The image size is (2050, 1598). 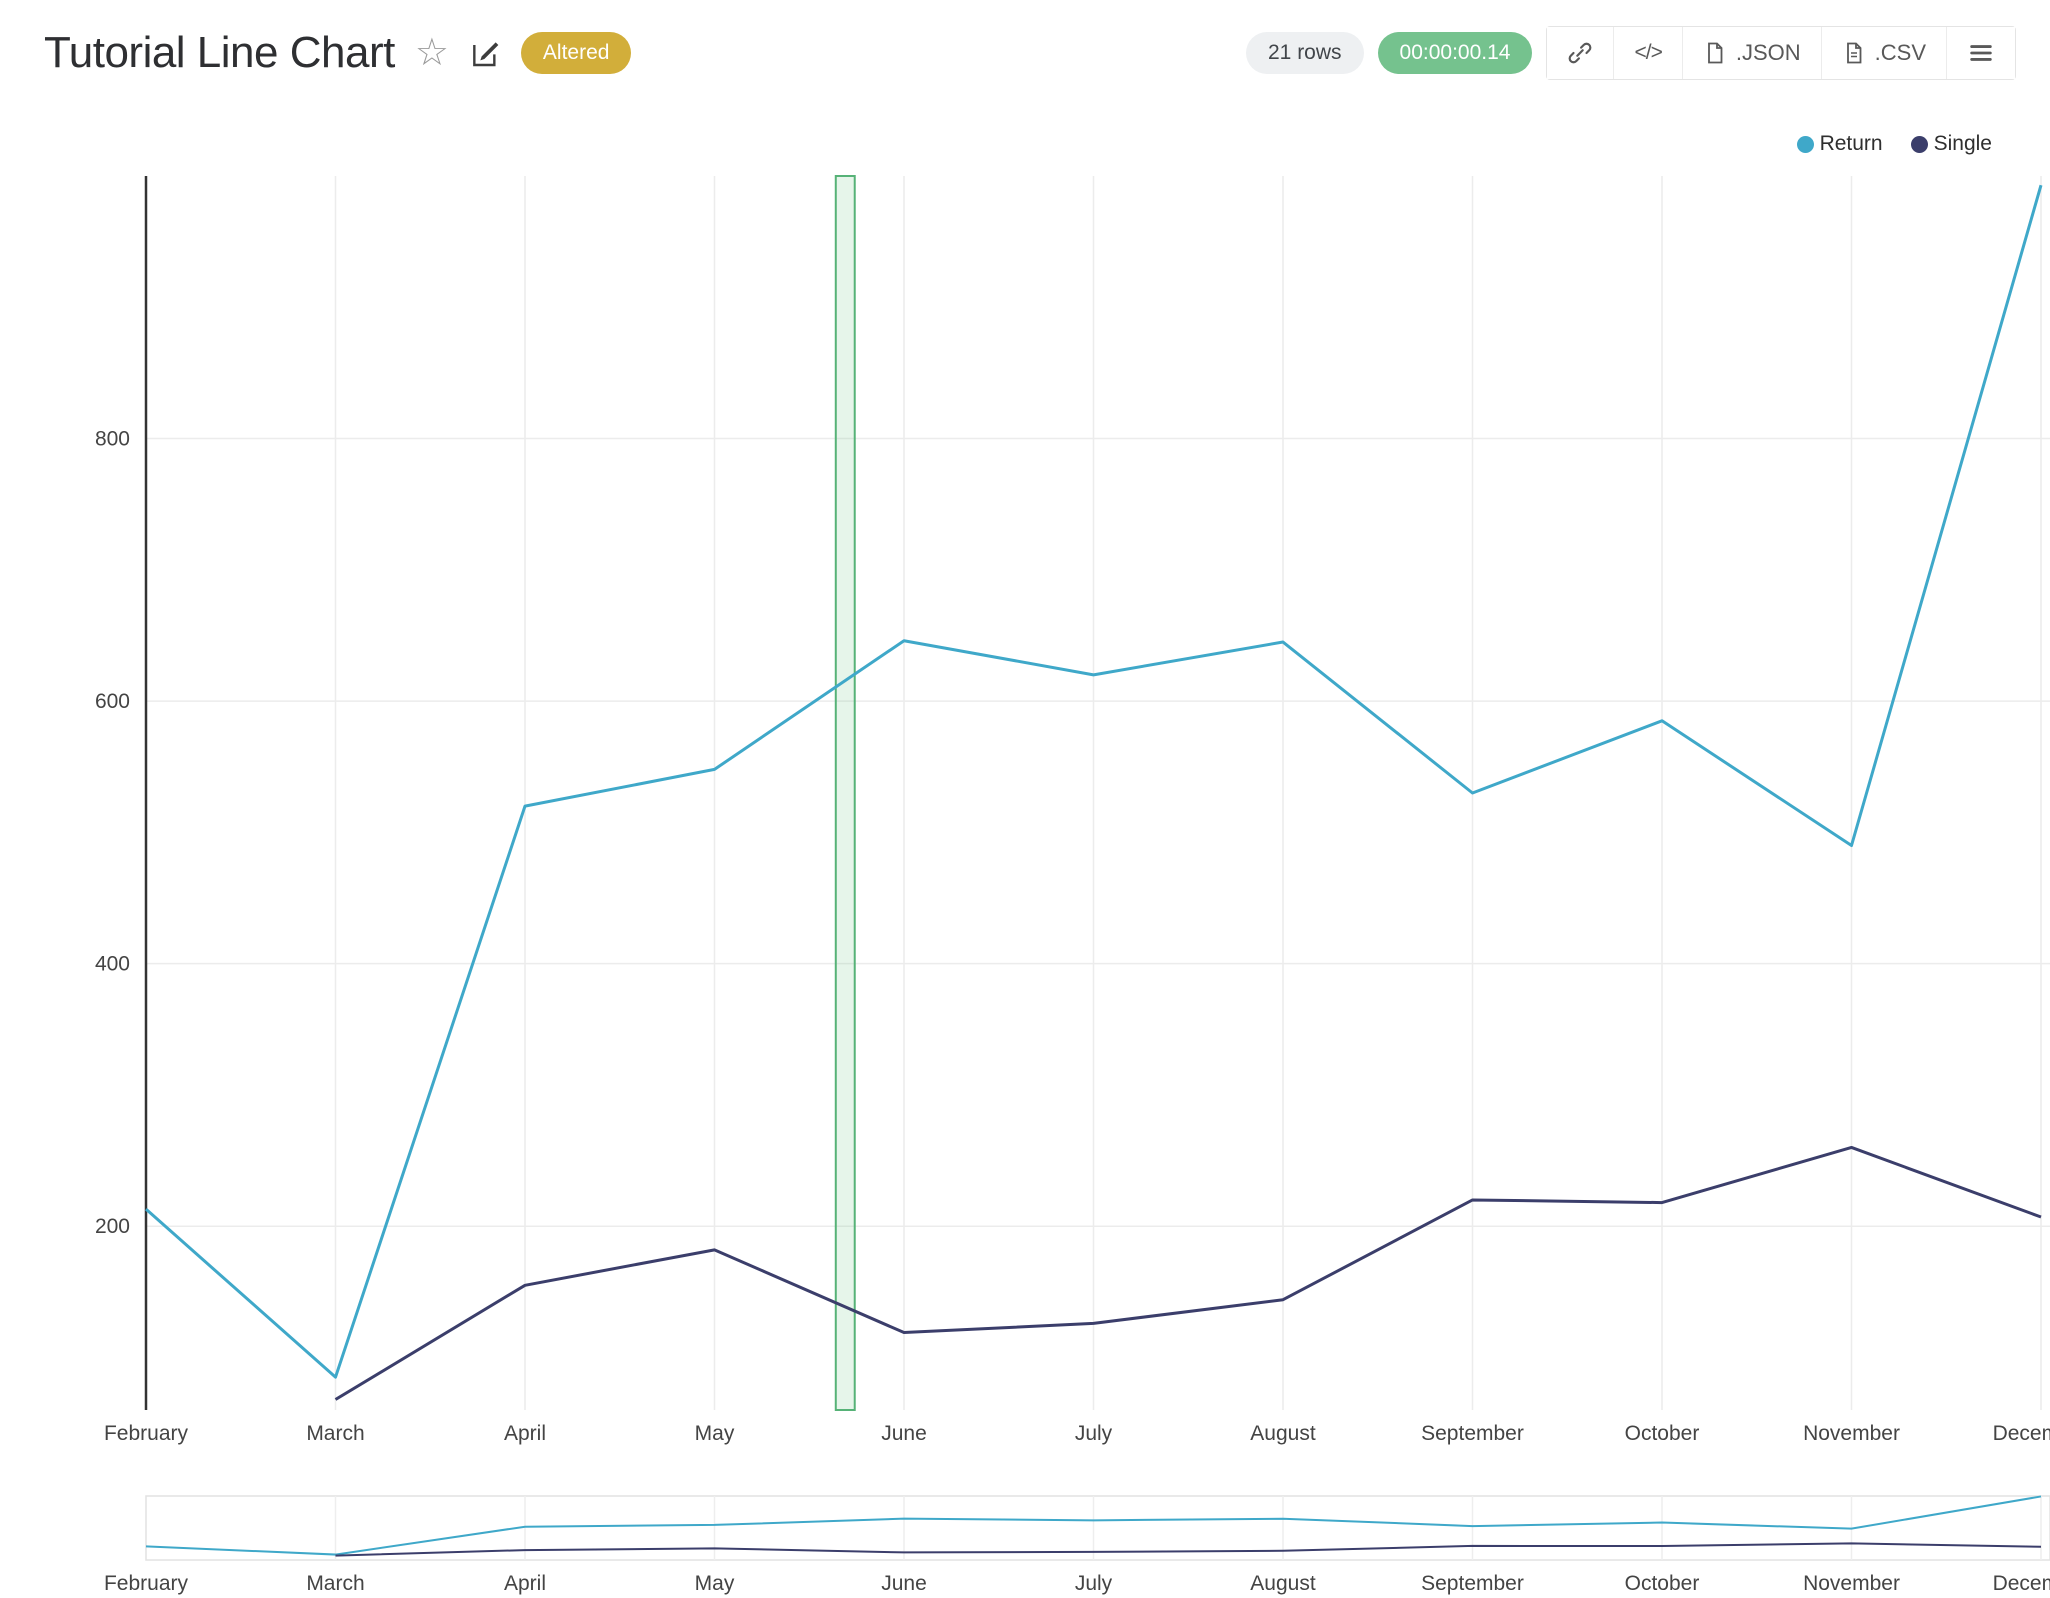 What do you see at coordinates (1715, 53) in the screenshot?
I see `json-file-icon` at bounding box center [1715, 53].